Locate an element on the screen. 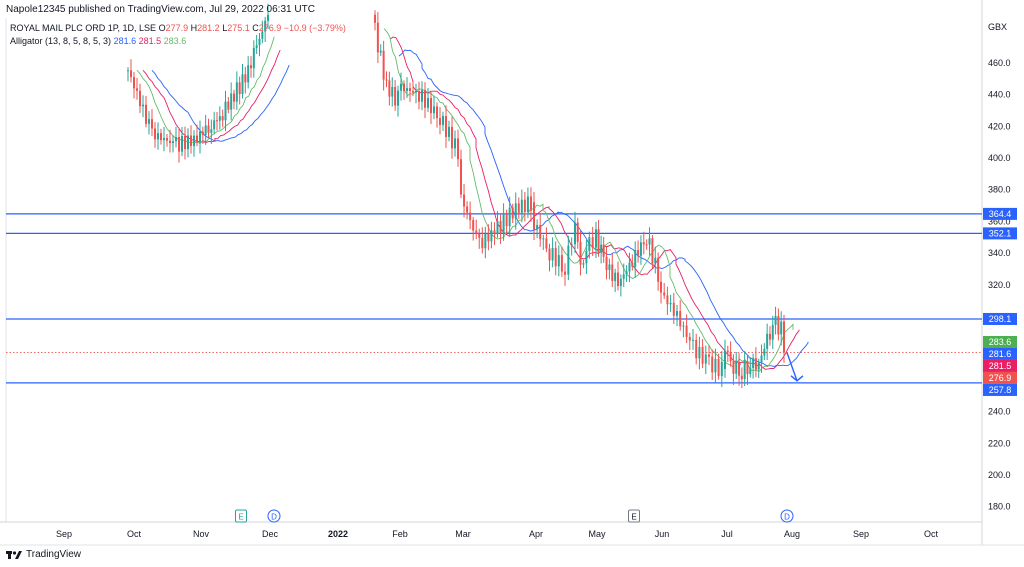  event-box is located at coordinates (241, 516).